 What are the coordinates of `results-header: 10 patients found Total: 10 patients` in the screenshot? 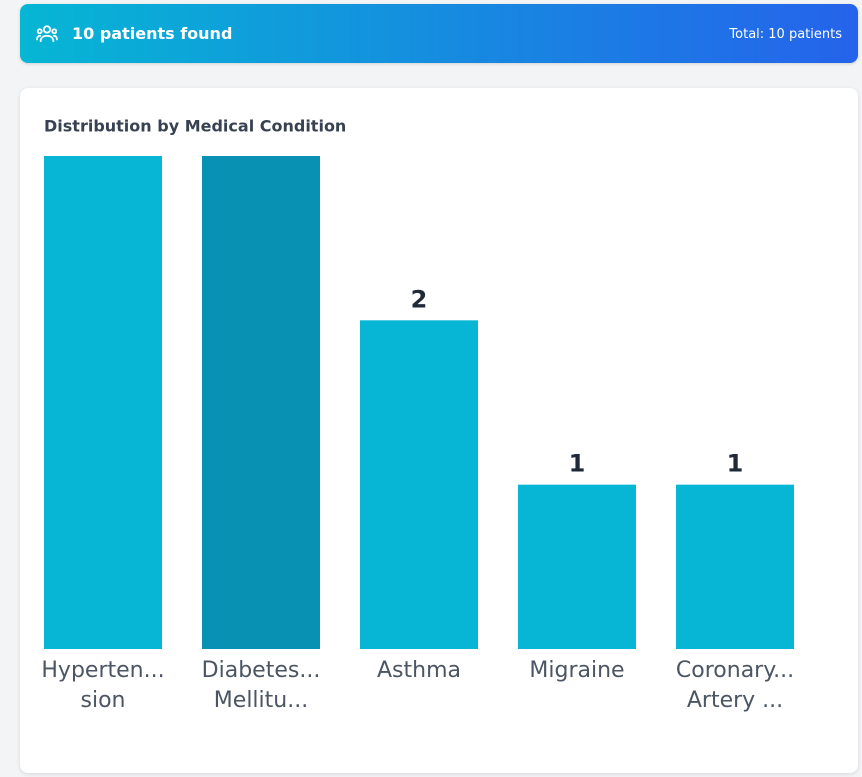 It's located at (439, 33).